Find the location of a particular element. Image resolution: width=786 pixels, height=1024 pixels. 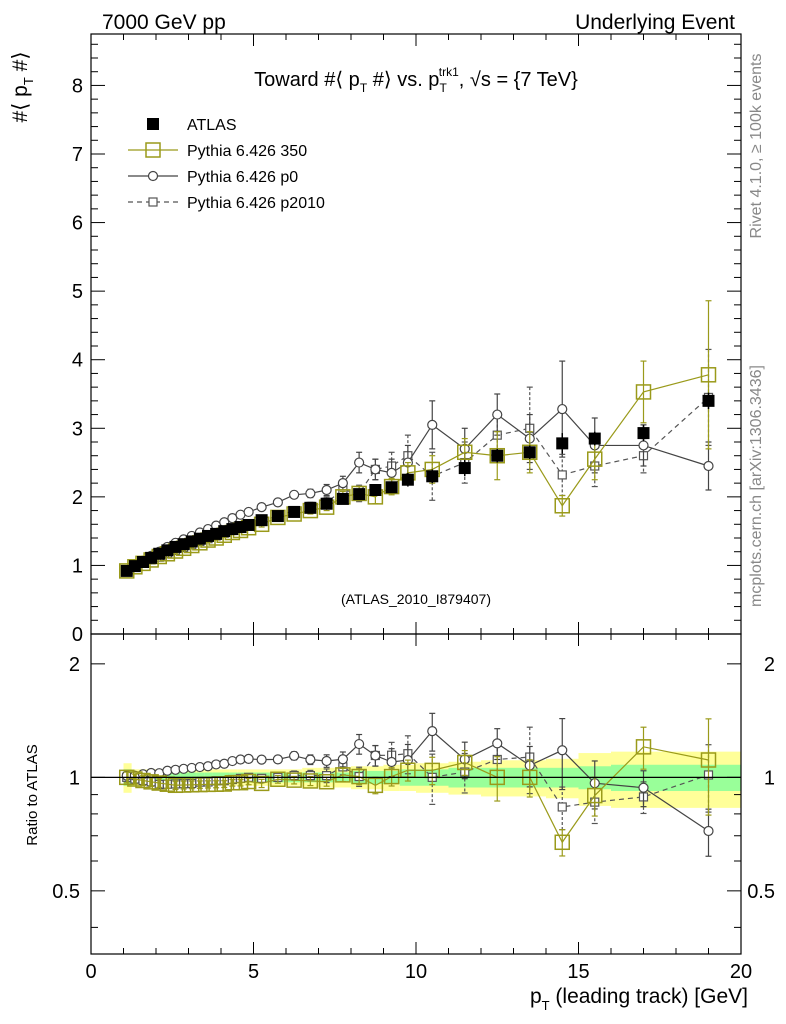

ratio-y-axis-label: Ratio to ATLAS is located at coordinates (32, 794).